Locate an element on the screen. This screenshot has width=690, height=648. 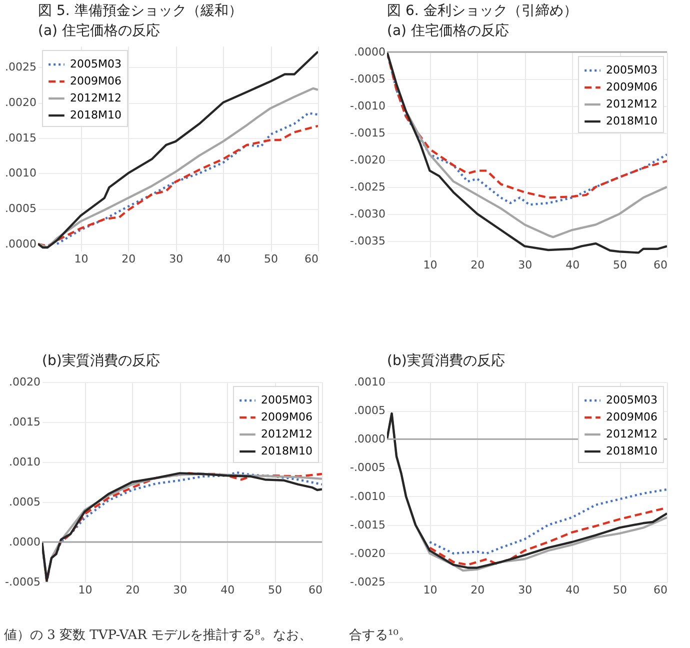
y-tick-label: -.0035 is located at coordinates (368, 241).